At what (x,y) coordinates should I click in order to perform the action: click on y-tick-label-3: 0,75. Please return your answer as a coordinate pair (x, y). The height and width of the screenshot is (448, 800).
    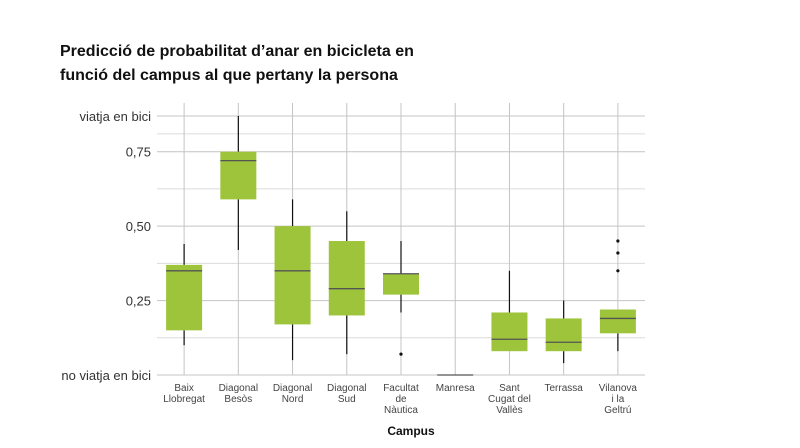
    Looking at the image, I should click on (138, 152).